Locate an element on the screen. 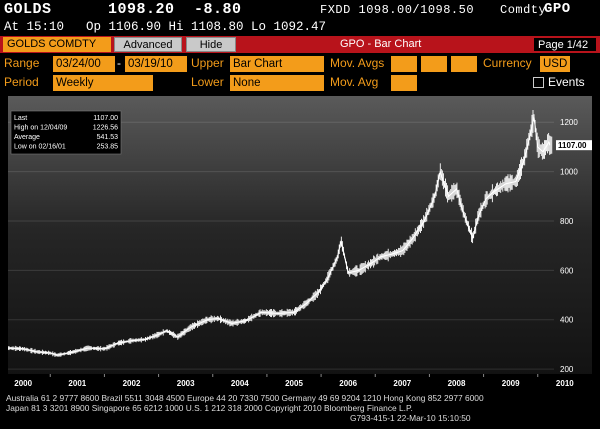  open-high-low: Op 1106.90 Hi 1108.80 Lo 1092.47 is located at coordinates (206, 27).